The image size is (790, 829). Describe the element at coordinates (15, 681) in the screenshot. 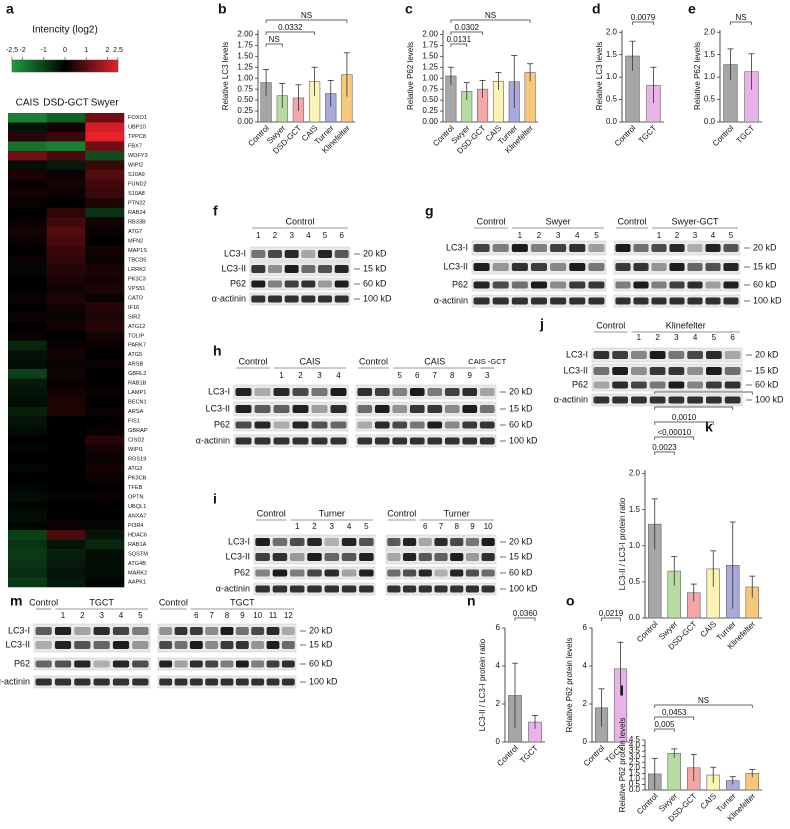

I see `blot-row-label: α-actinin` at that location.